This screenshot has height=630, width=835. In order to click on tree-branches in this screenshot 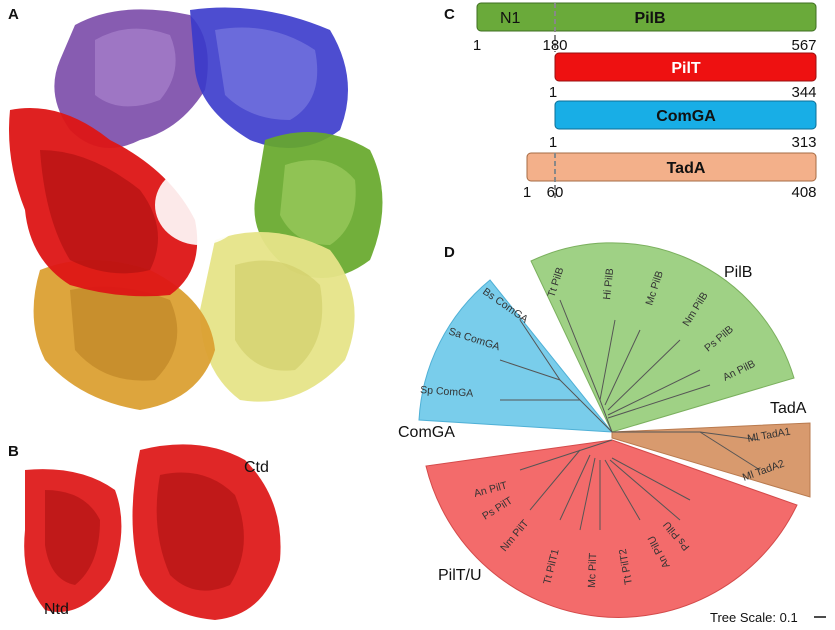, I will do `click(630, 415)`.